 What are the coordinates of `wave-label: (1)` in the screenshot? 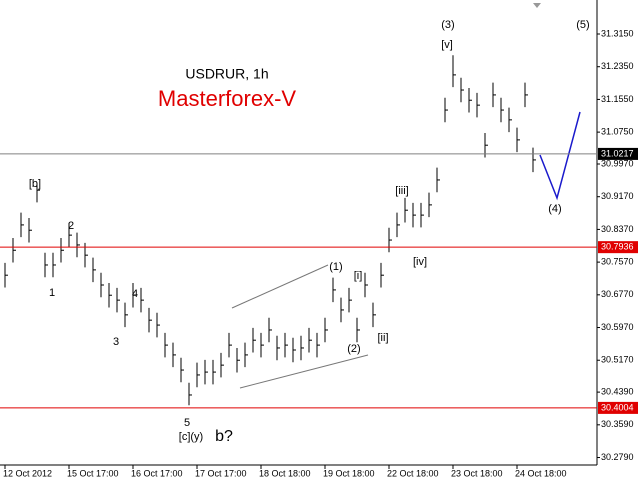 It's located at (335, 267).